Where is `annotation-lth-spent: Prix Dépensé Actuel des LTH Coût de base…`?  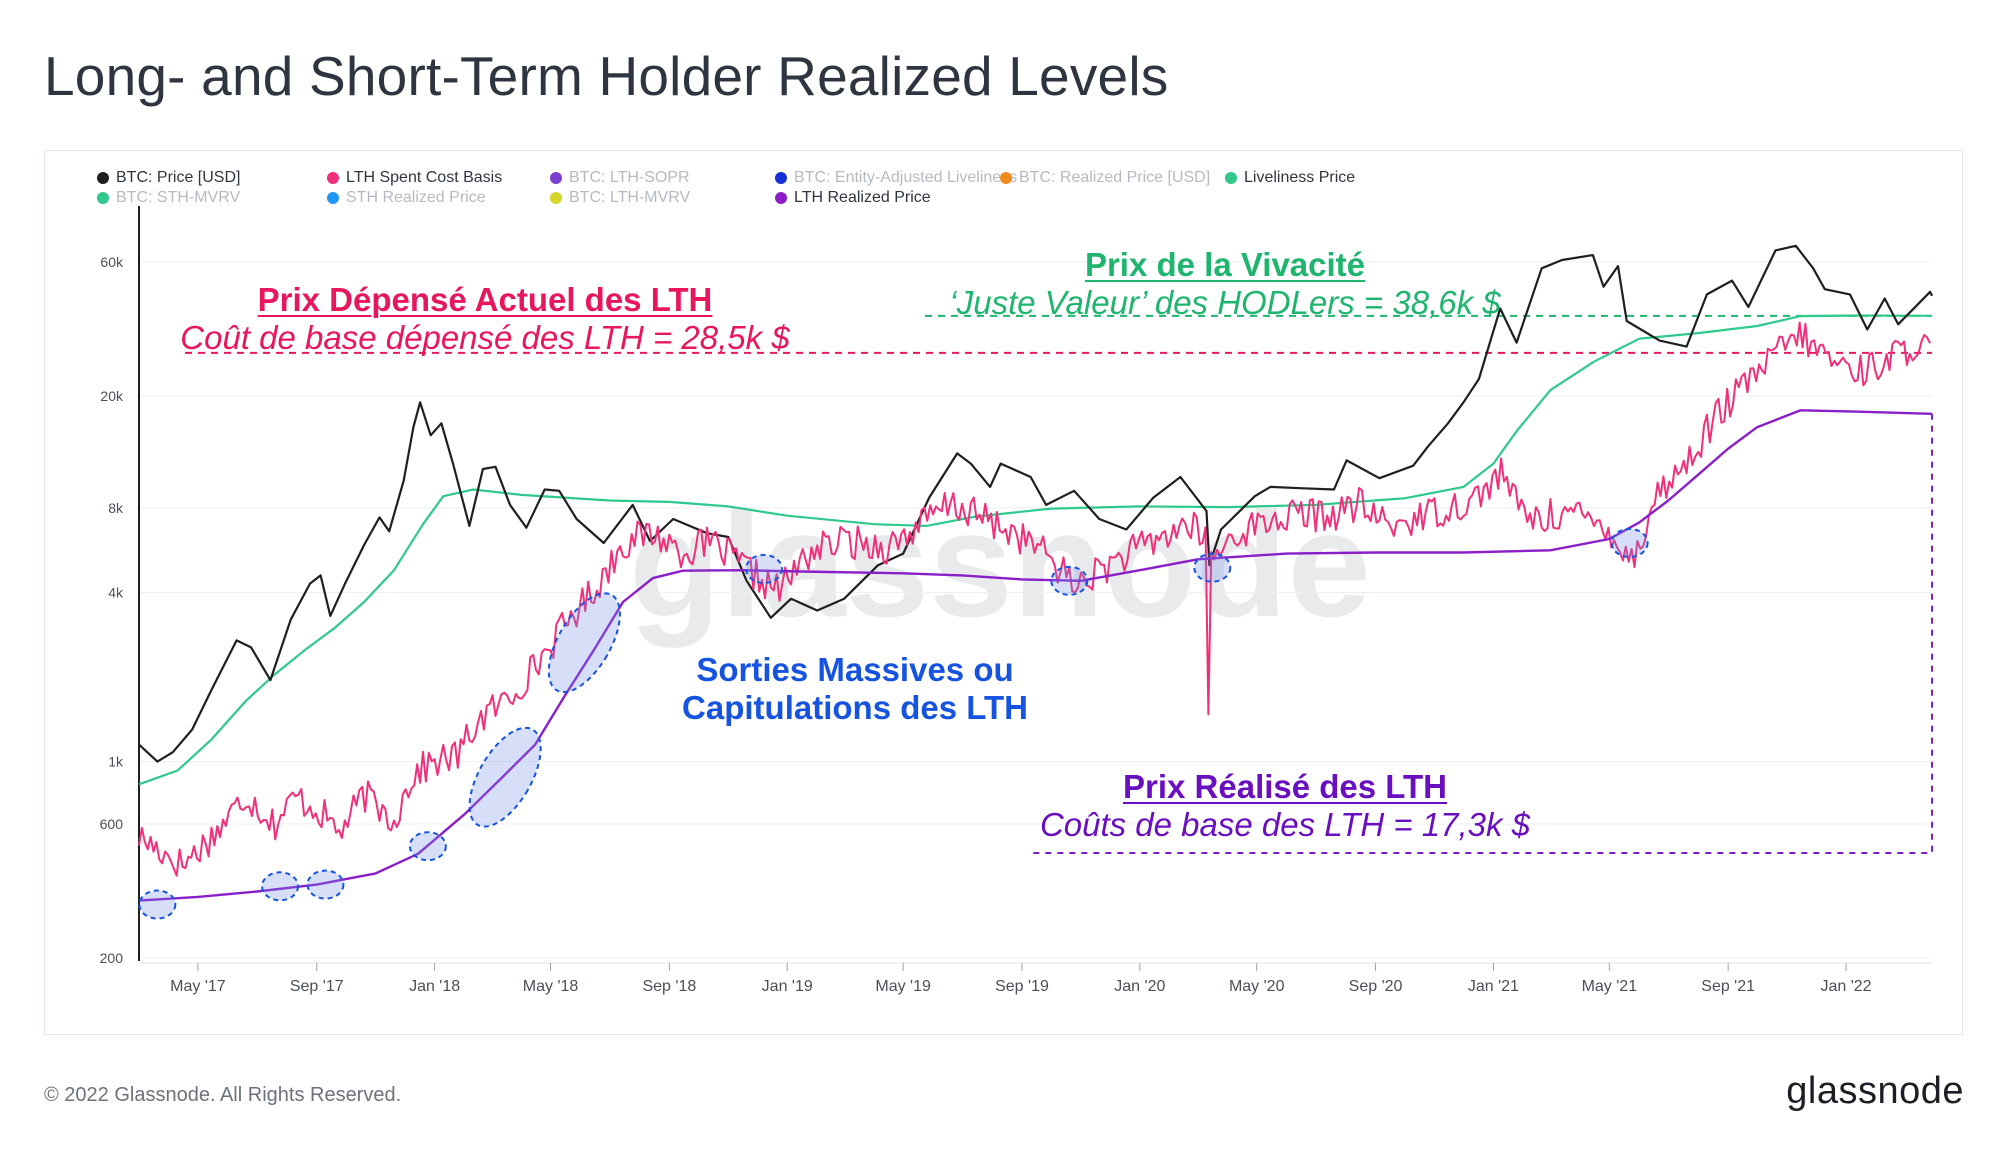
annotation-lth-spent: Prix Dépensé Actuel des LTH Coût de base… is located at coordinates (485, 319).